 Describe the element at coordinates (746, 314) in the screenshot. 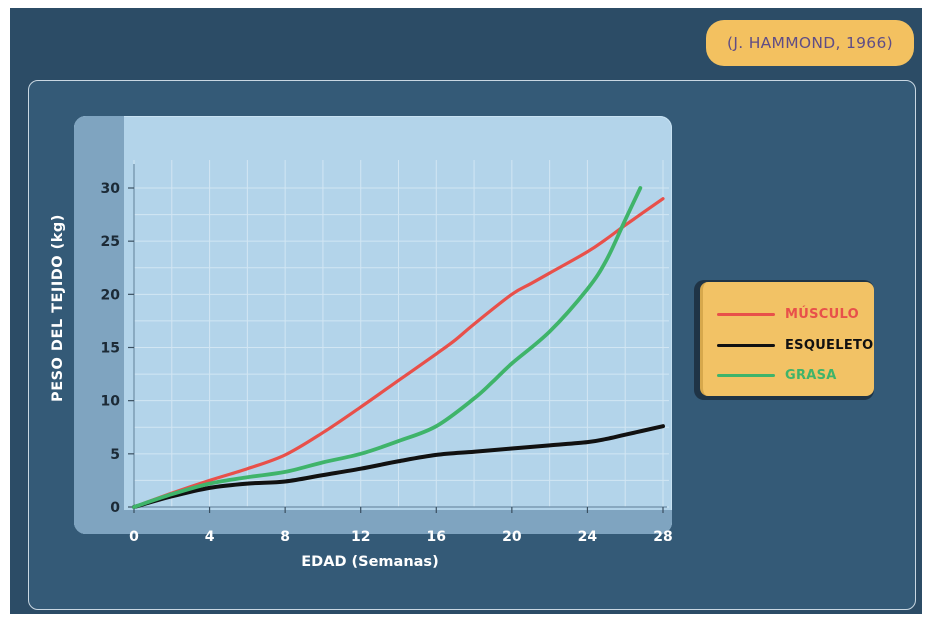

I see `legend-swatch-musculo` at that location.